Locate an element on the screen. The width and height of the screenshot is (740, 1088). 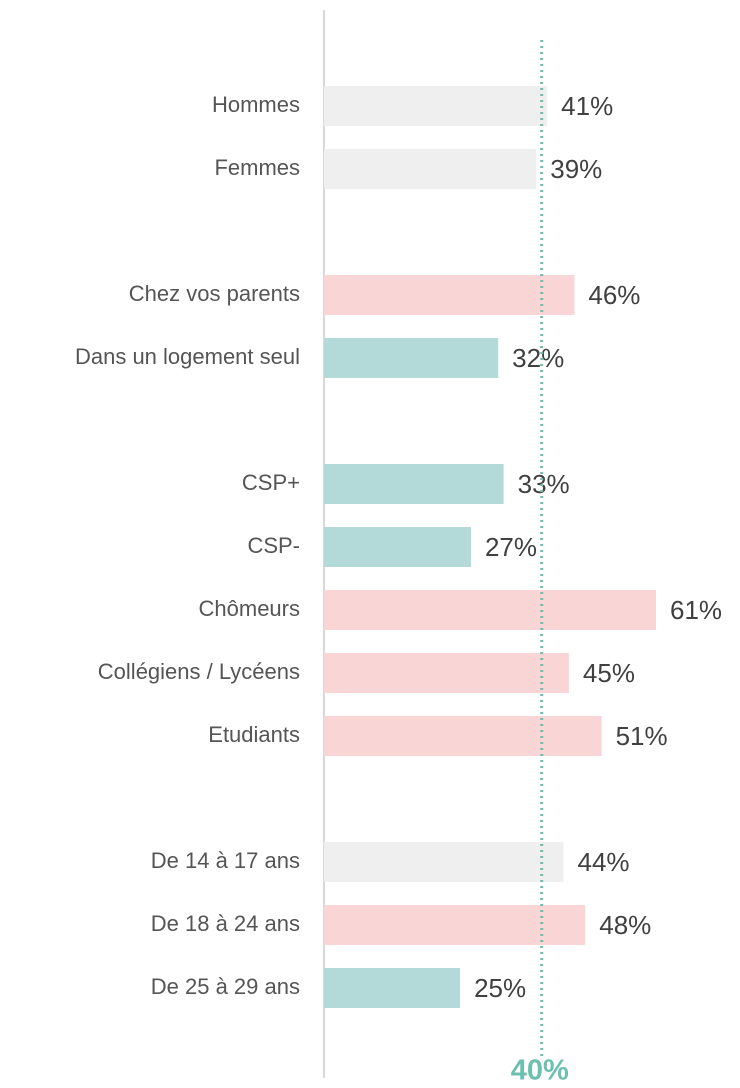
category-label: Chômeurs is located at coordinates (249, 608).